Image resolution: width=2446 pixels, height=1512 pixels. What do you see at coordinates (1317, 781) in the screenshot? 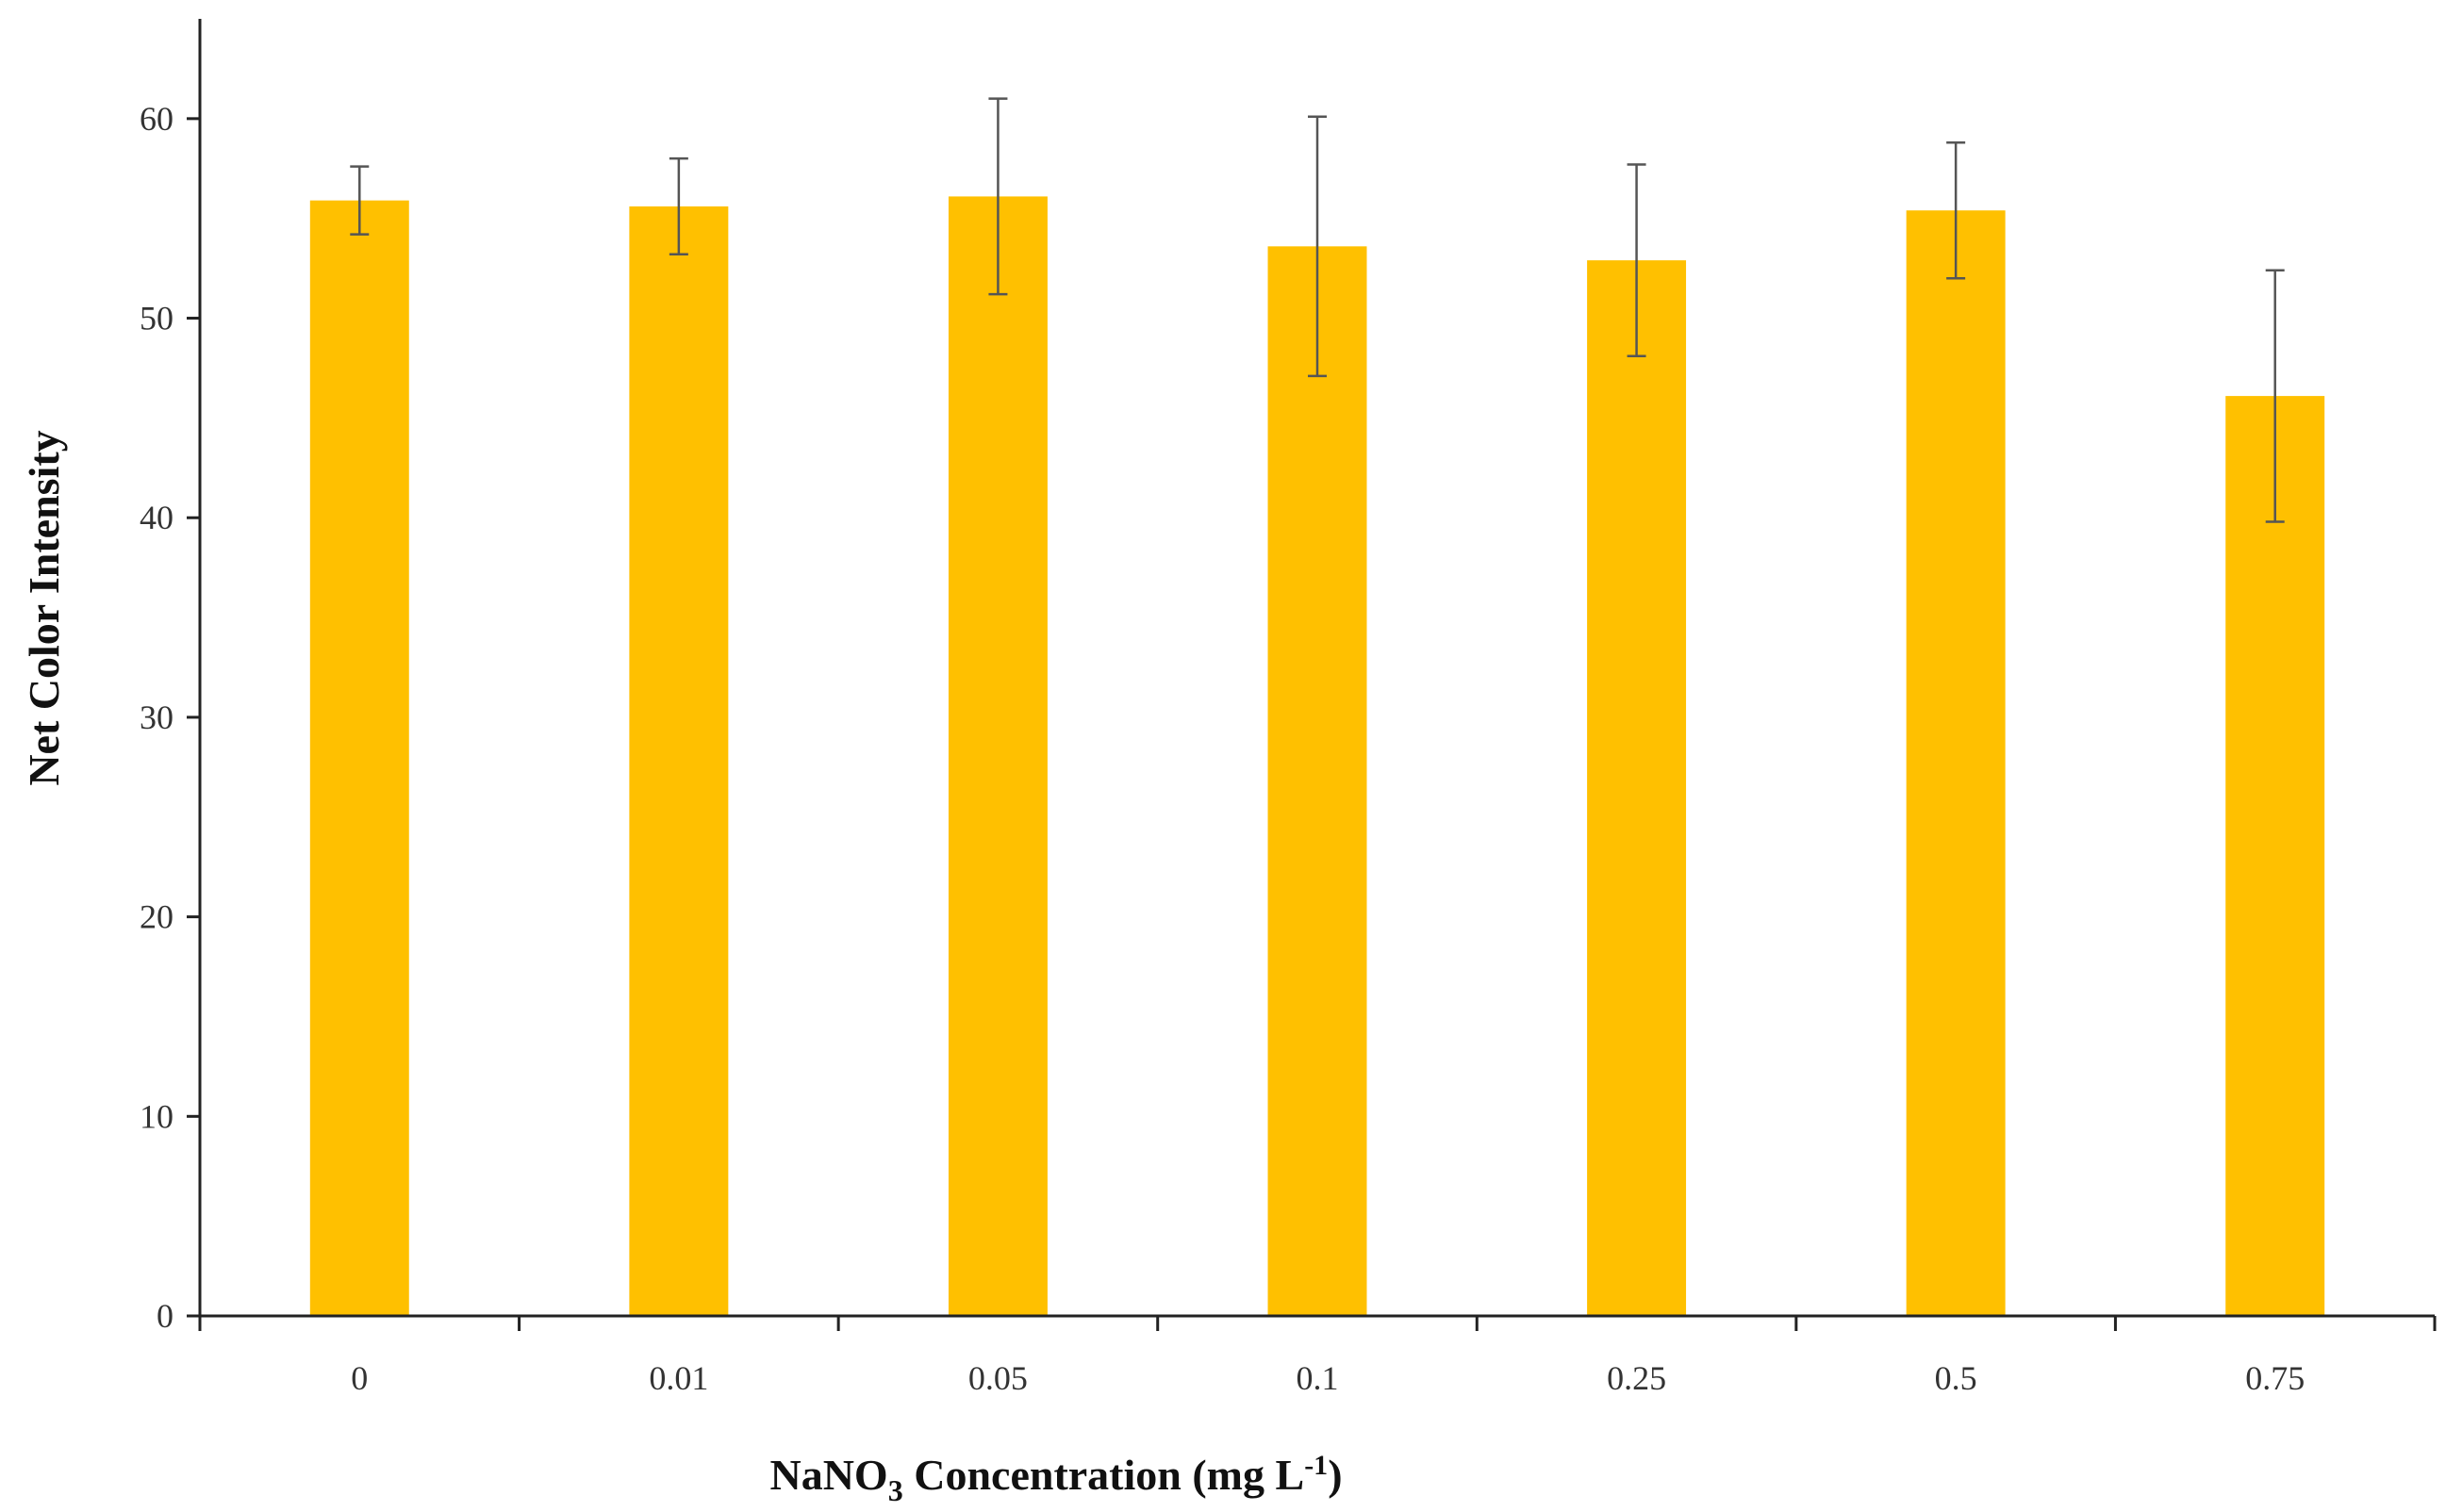
I see `bar-0.1` at bounding box center [1317, 781].